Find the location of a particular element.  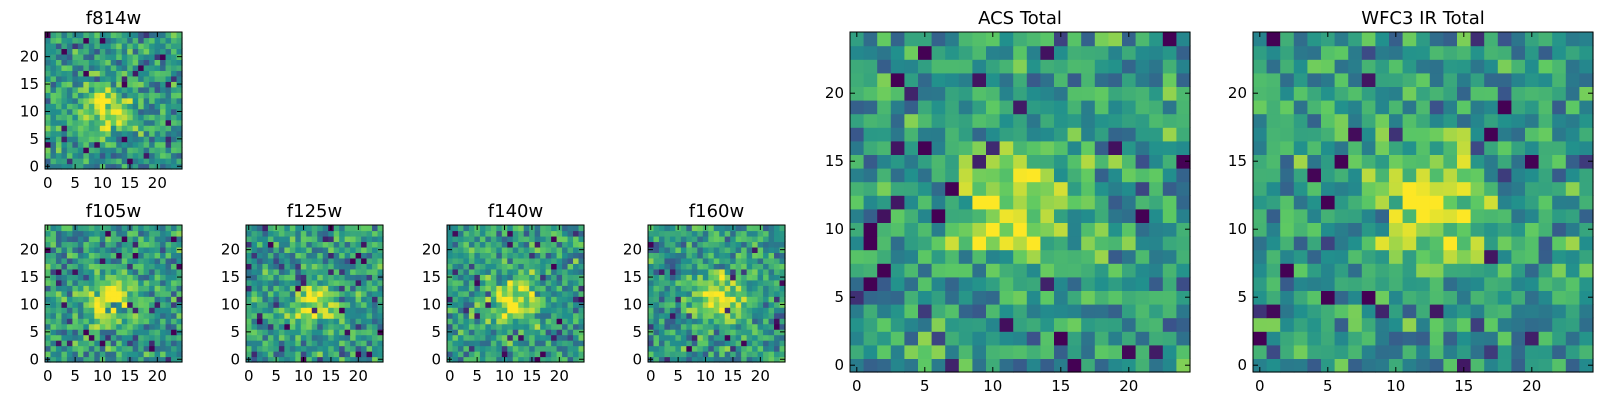

heatmap-cells is located at coordinates (516, 294).